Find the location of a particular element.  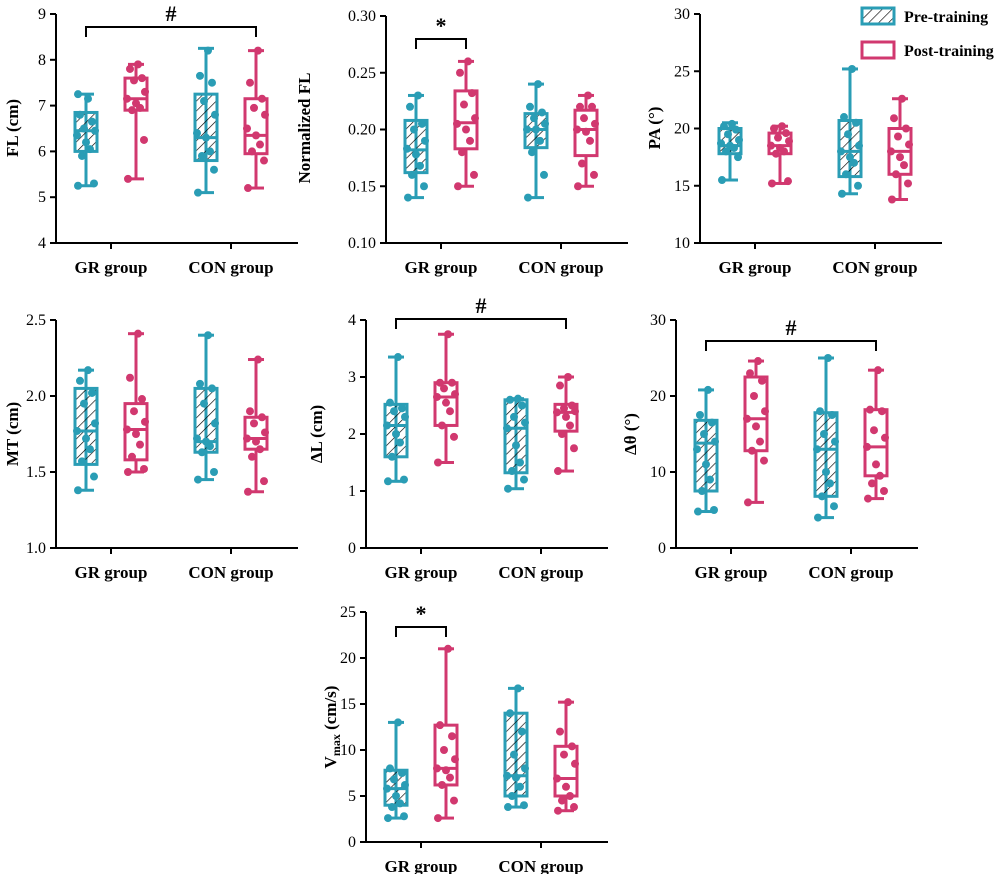

legend-post-swatch is located at coordinates (878, 50).